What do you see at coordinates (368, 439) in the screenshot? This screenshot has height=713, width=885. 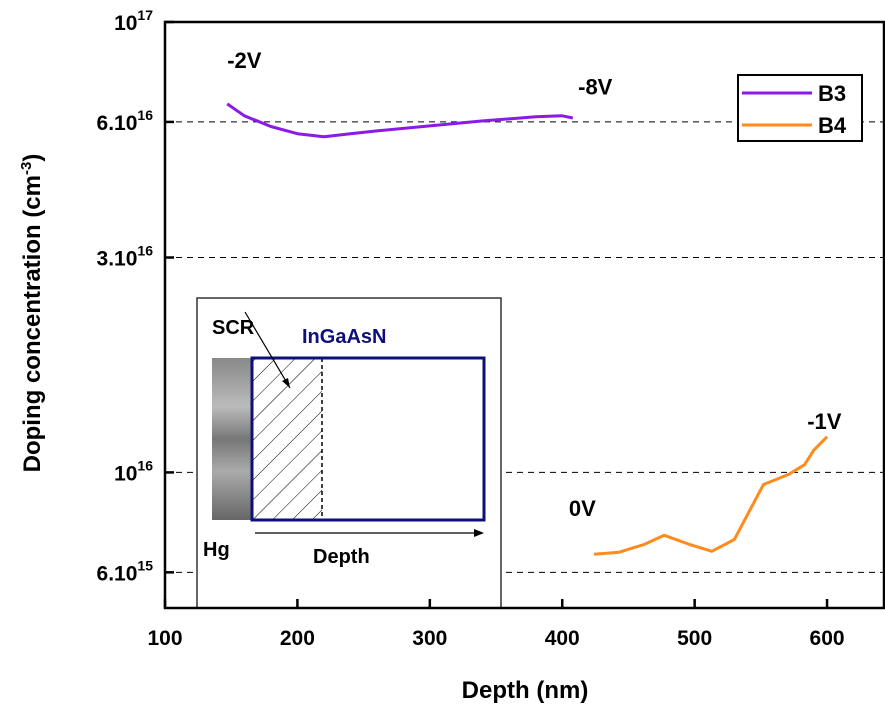 I see `material-box` at bounding box center [368, 439].